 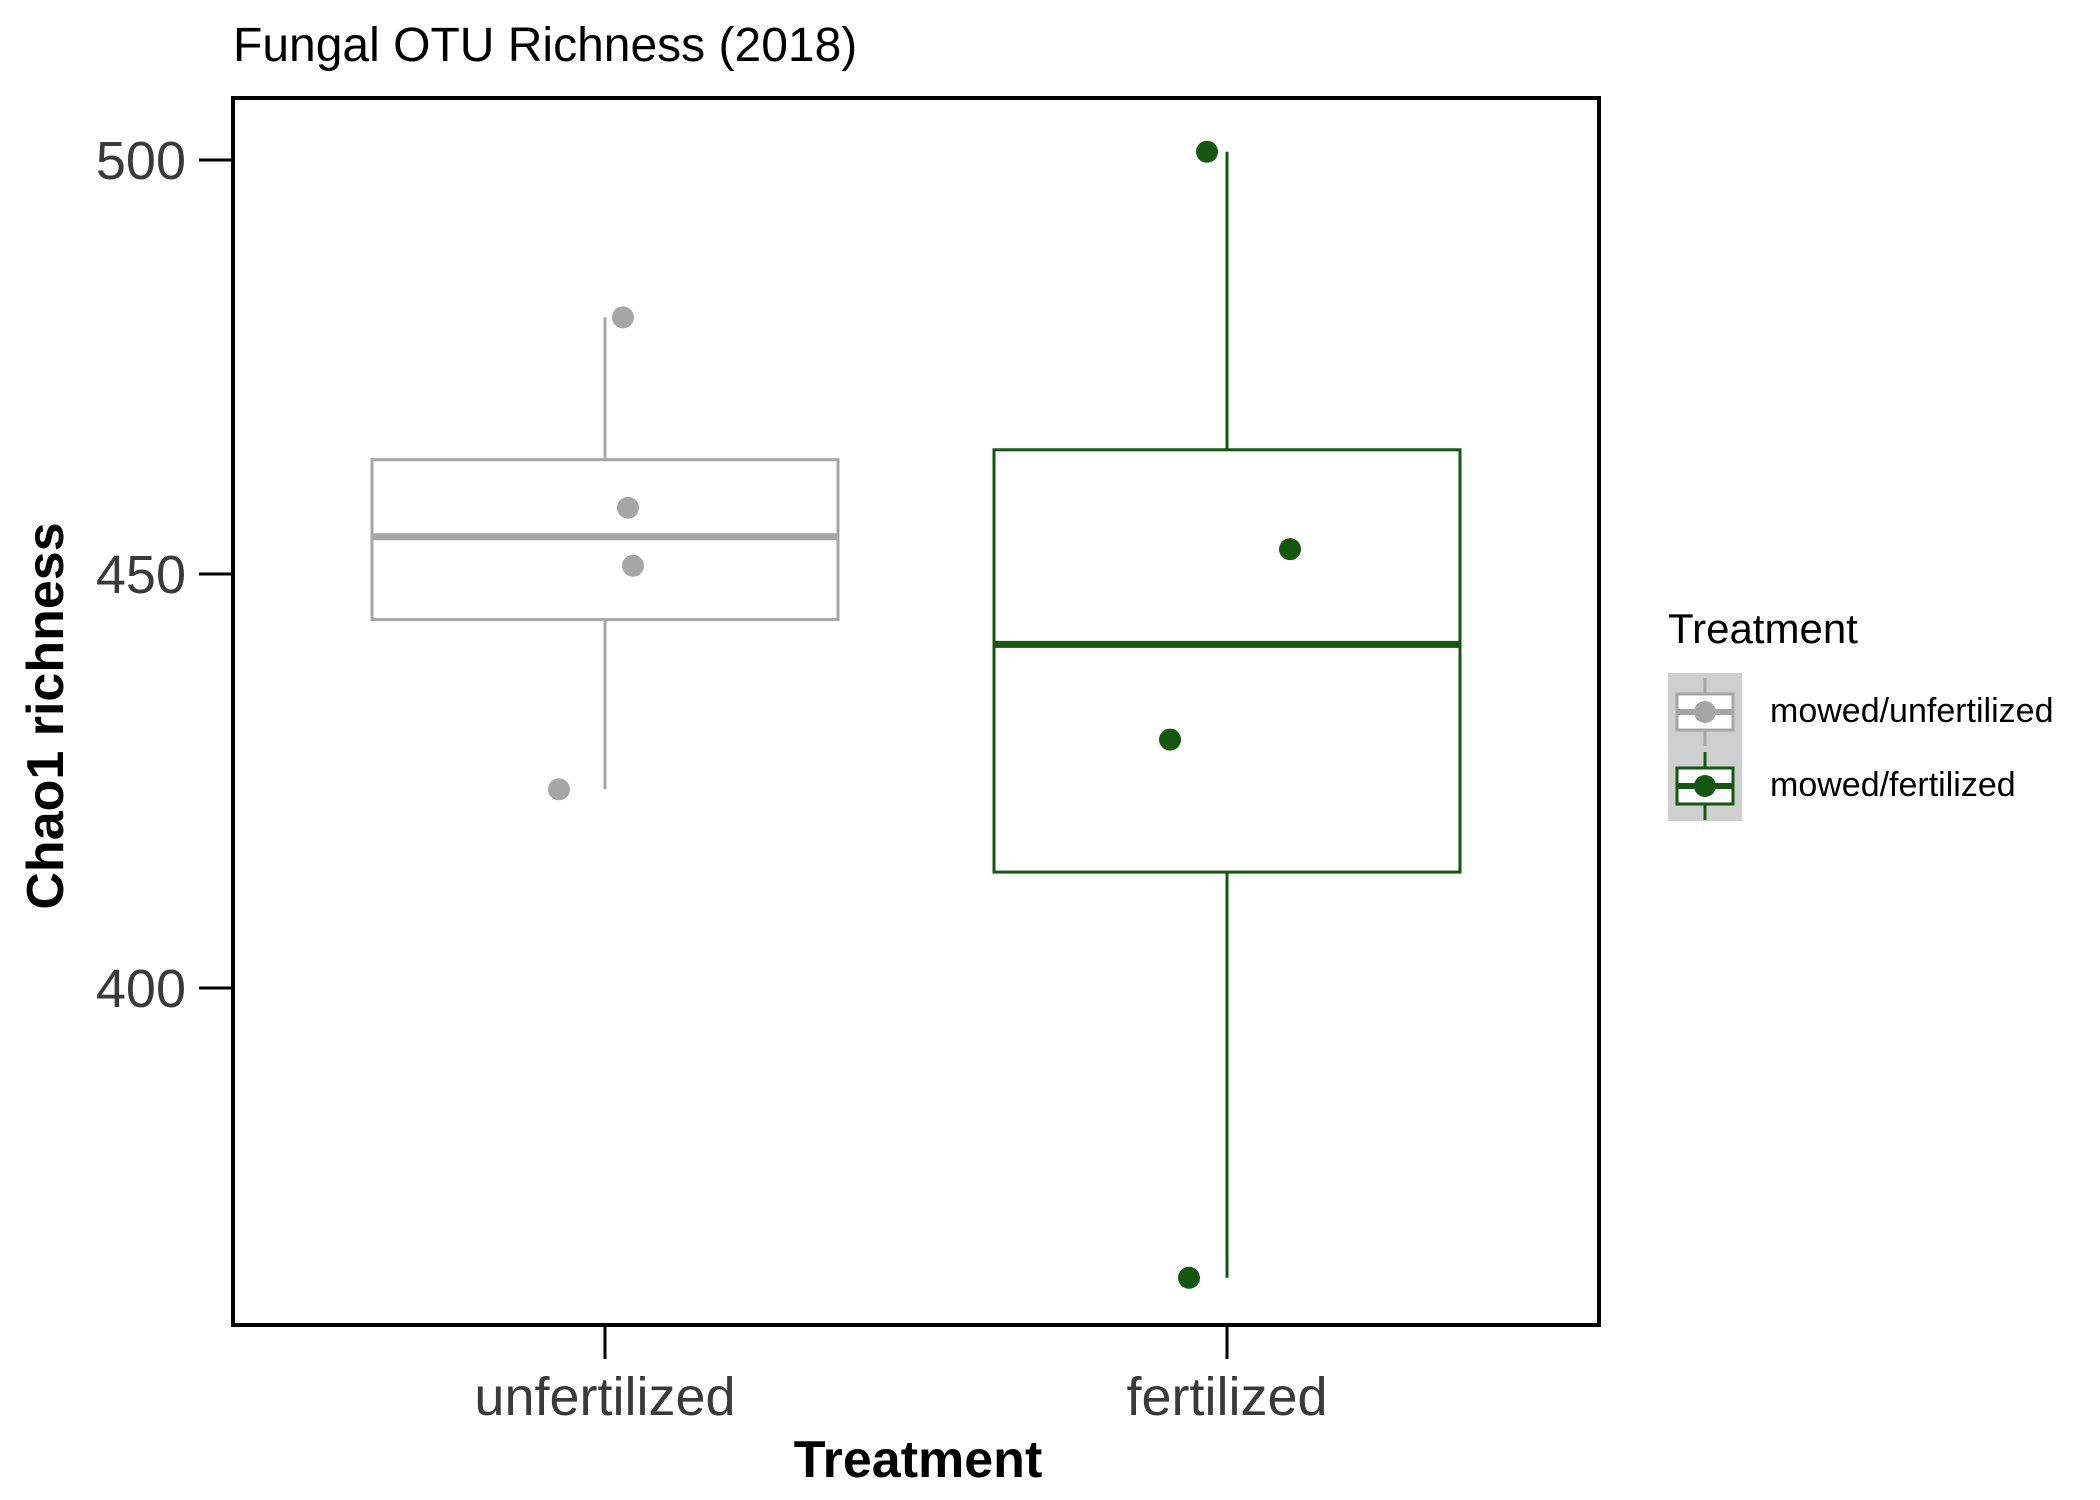 I want to click on y-axis-title: Chao1 richness, so click(x=46, y=715).